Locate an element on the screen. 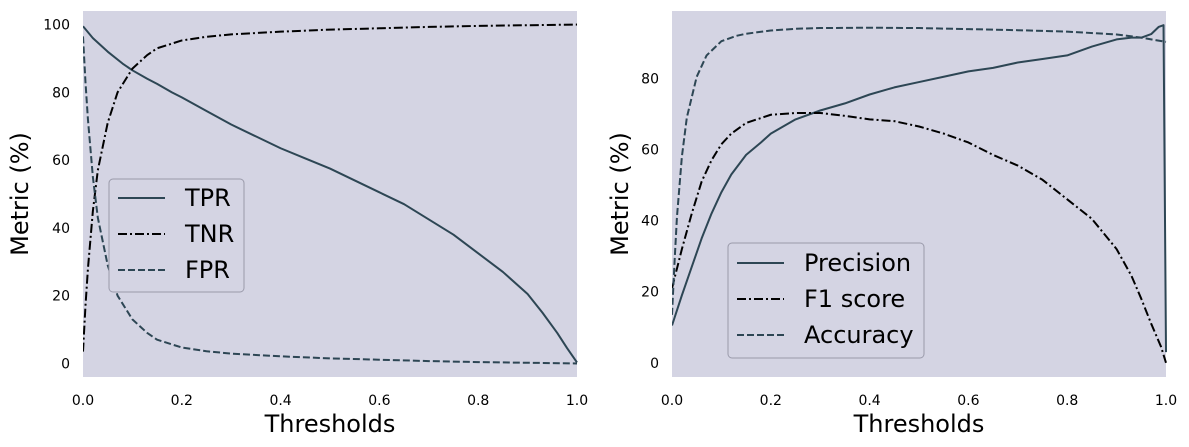  legend: Precision F1 score Accuracy is located at coordinates (826, 300).